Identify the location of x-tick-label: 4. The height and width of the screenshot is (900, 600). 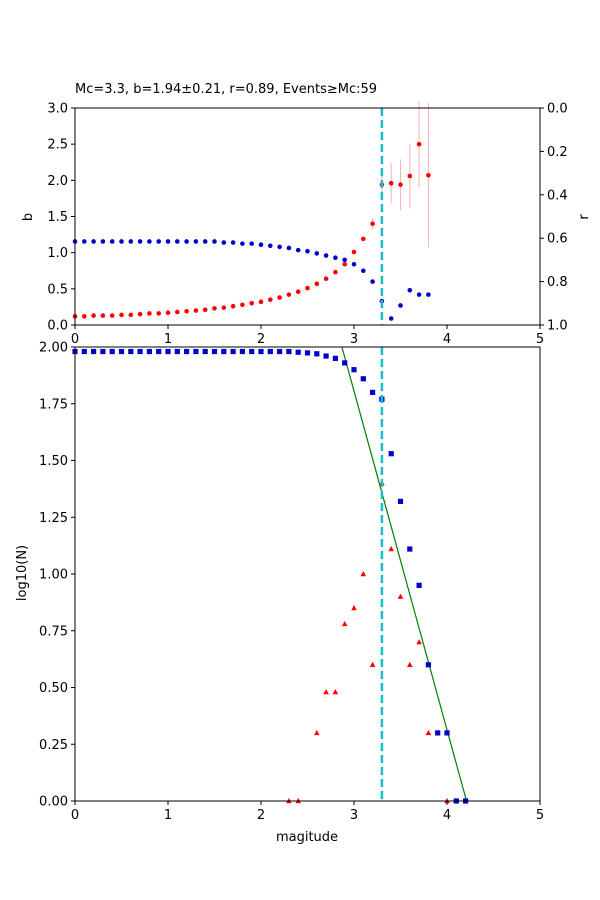
(447, 339).